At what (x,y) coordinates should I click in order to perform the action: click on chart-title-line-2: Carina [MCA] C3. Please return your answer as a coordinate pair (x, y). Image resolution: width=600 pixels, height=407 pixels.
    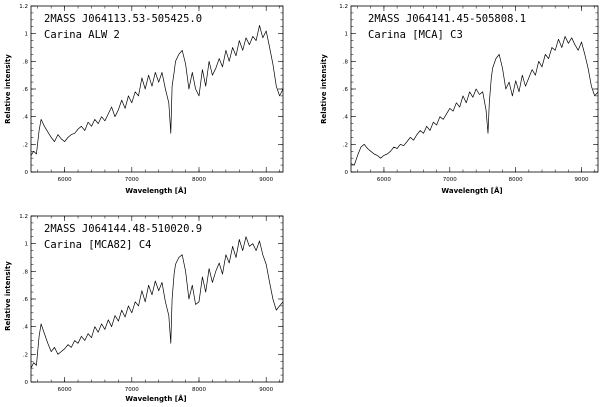
    Looking at the image, I should click on (415, 35).